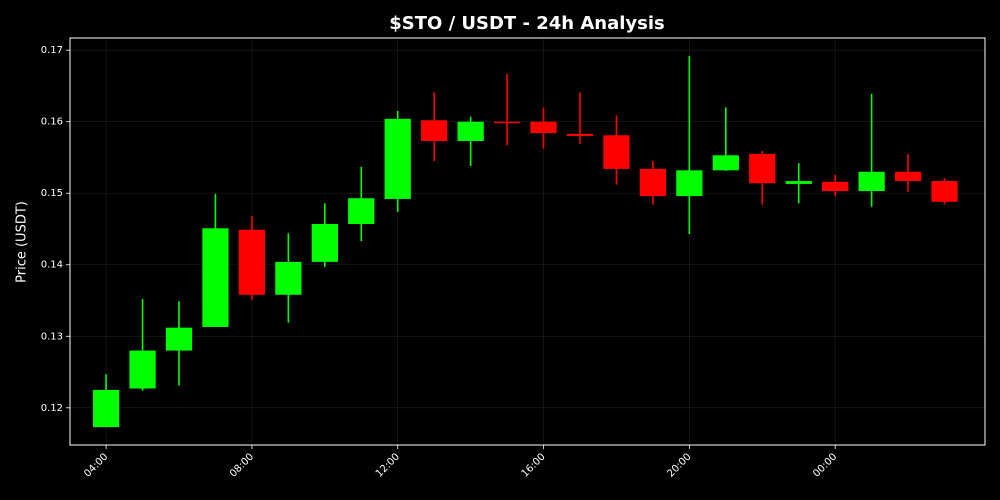 The width and height of the screenshot is (1000, 500). Describe the element at coordinates (52, 122) in the screenshot. I see `y-tick-label: 0.16` at that location.